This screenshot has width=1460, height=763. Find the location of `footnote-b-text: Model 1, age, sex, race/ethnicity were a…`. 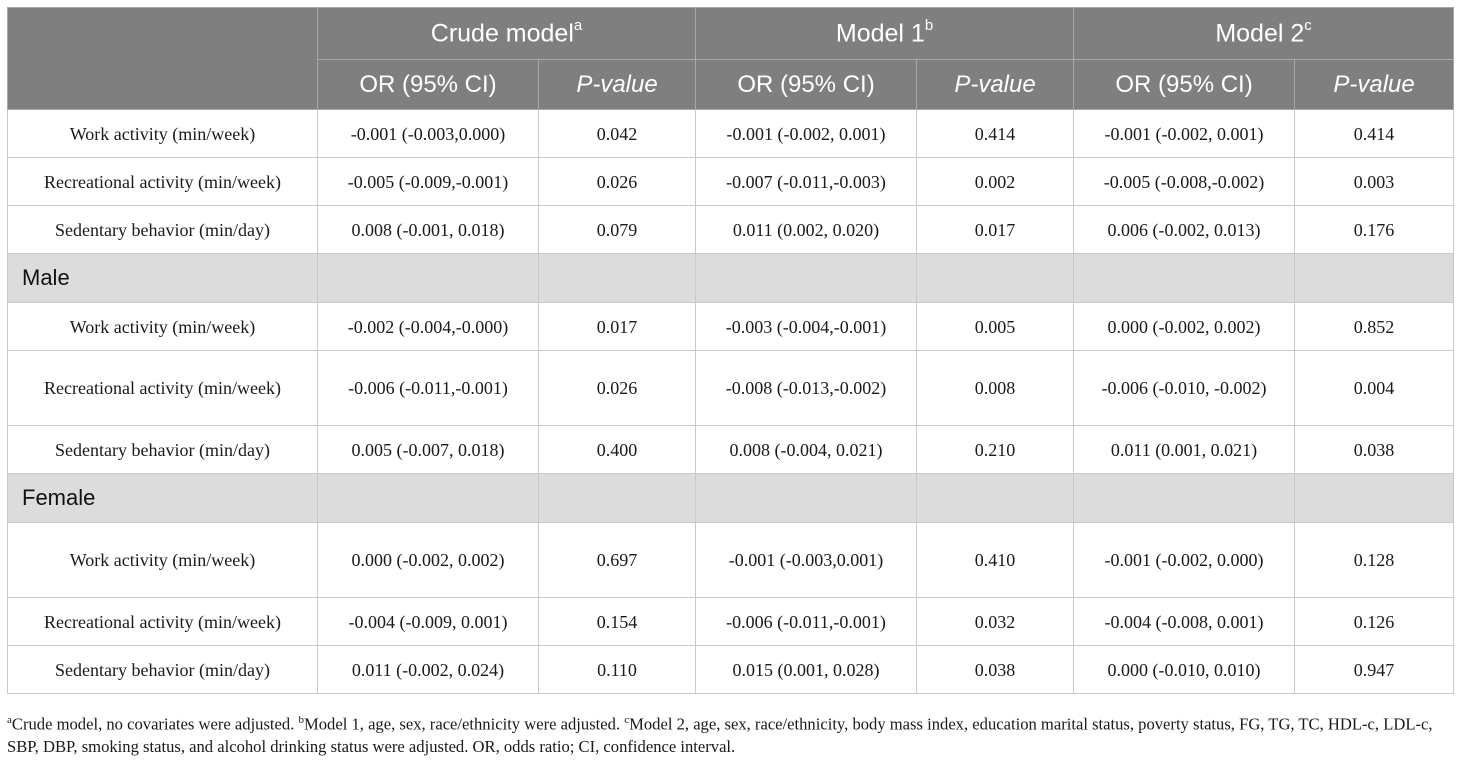

footnote-b-text: Model 1, age, sex, race/ethnicity were a… is located at coordinates (464, 724).